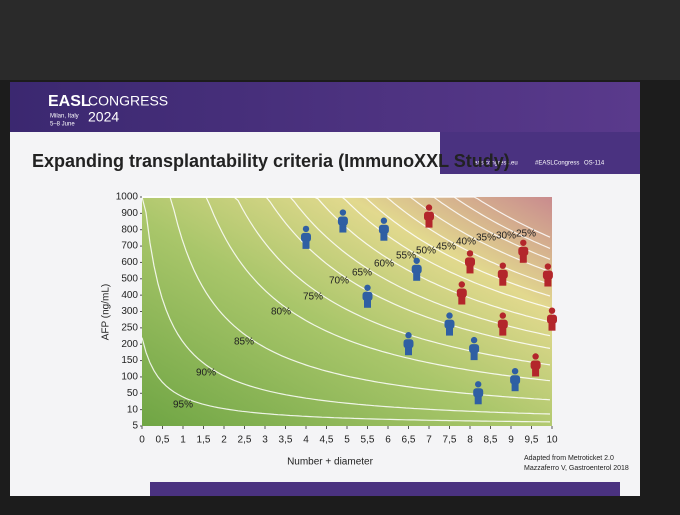  I want to click on x-tick-label: 4, so click(306, 440).